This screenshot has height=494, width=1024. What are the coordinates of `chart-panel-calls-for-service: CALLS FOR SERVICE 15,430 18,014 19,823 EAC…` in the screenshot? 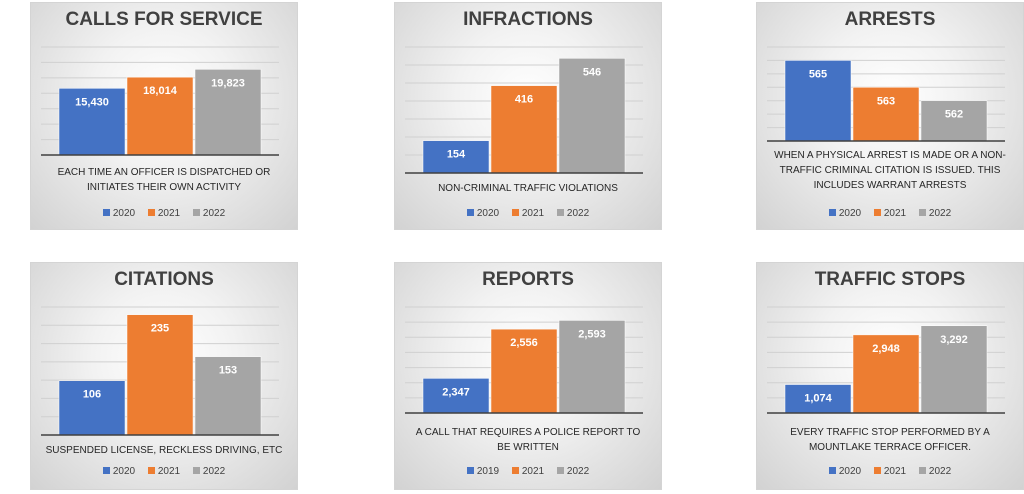 It's located at (164, 116).